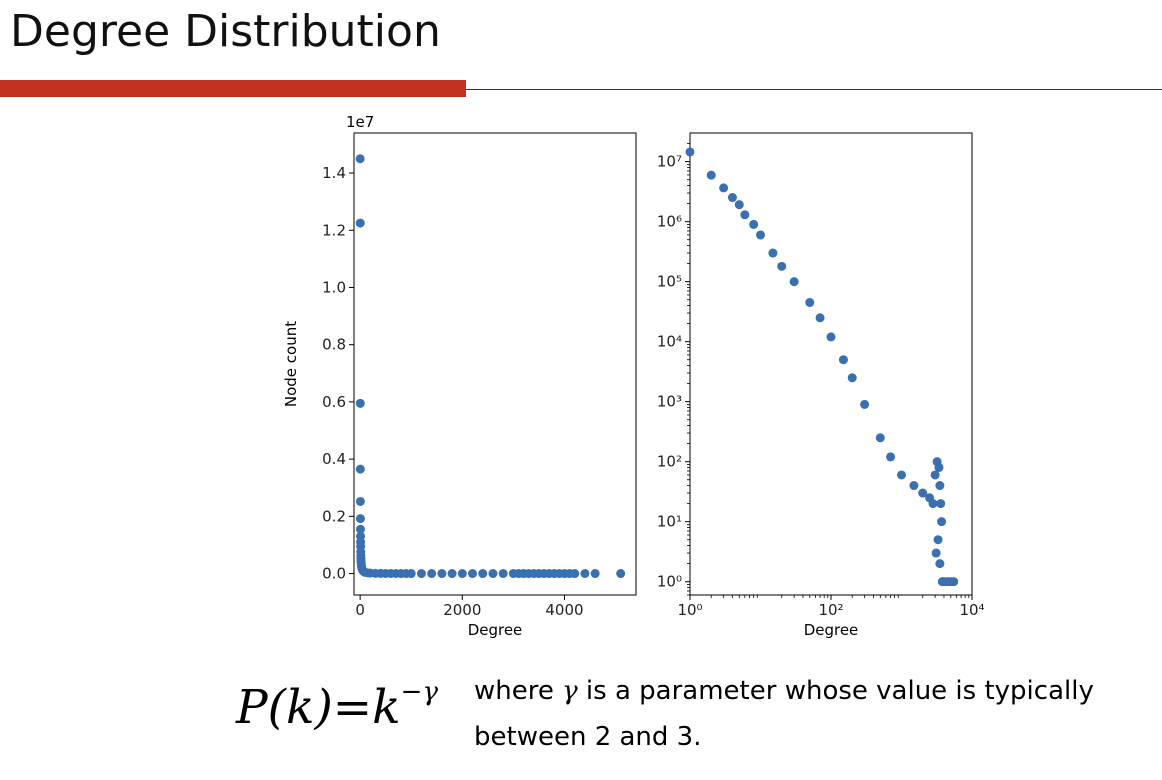 This screenshot has height=780, width=1162. Describe the element at coordinates (360, 610) in the screenshot. I see `x-tick-label: 0` at that location.